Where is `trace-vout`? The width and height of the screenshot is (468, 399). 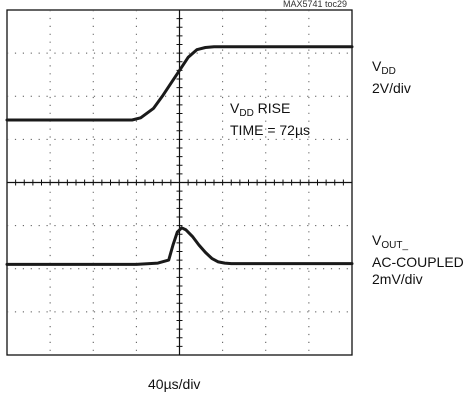
trace-vout is located at coordinates (179, 246).